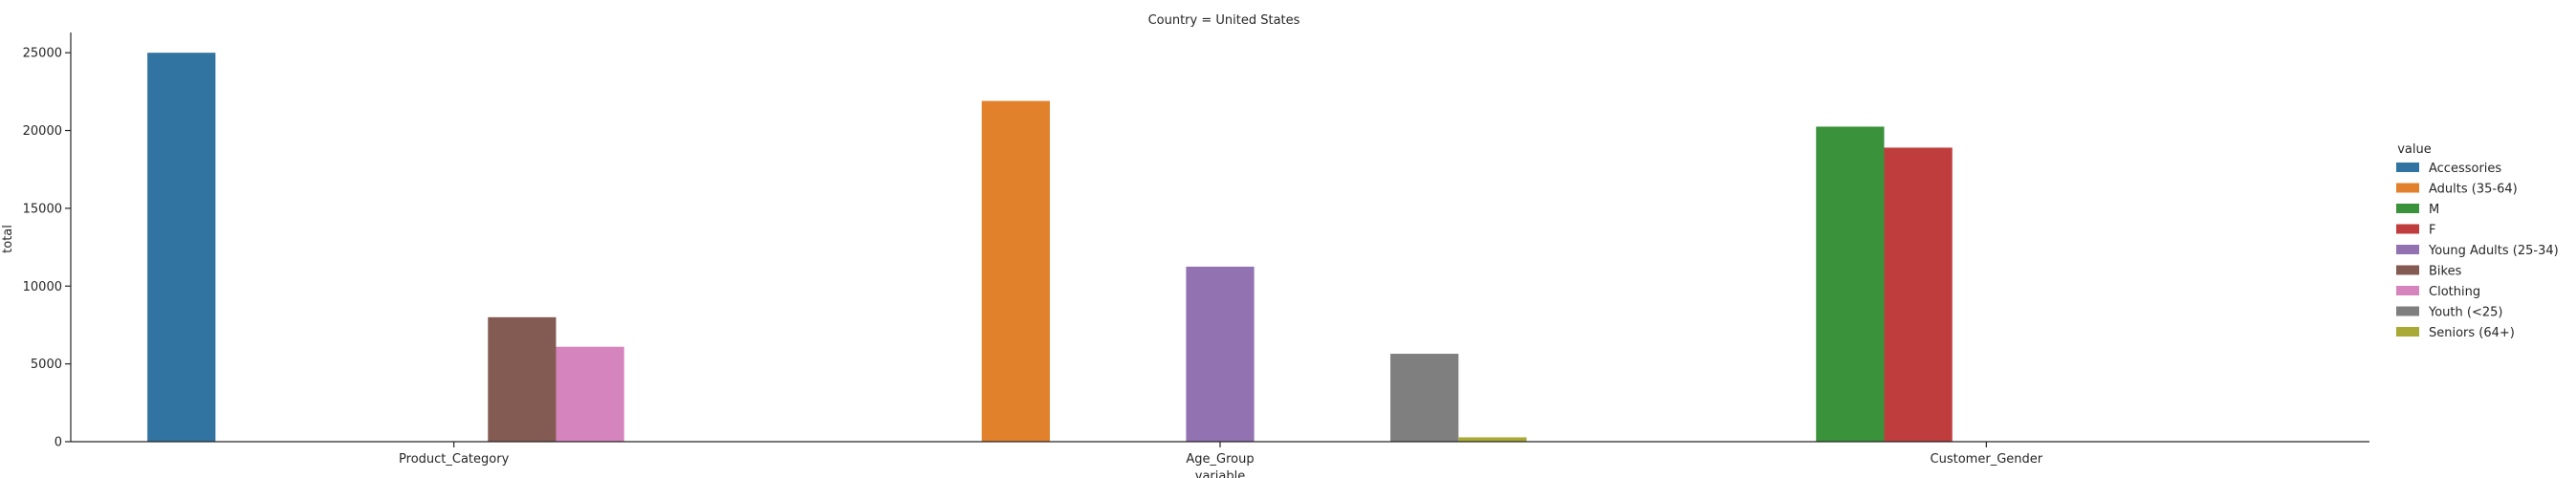  What do you see at coordinates (2472, 333) in the screenshot?
I see `legend-label-seniors-64: Seniors (64+)` at bounding box center [2472, 333].